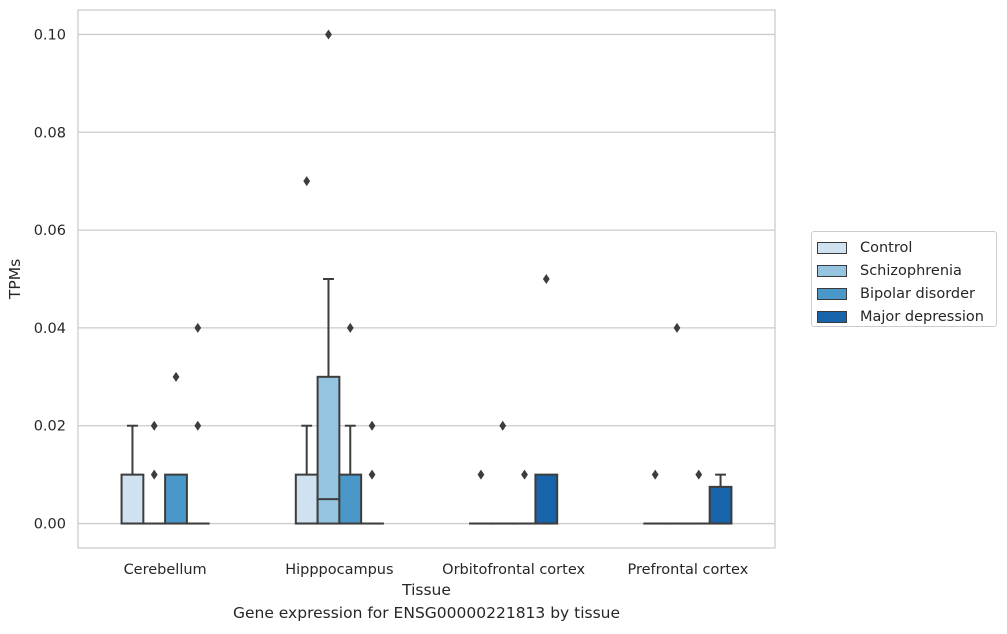 The height and width of the screenshot is (634, 1007). Describe the element at coordinates (832, 293) in the screenshot. I see `legend-swatch-bipolar-disorder` at that location.